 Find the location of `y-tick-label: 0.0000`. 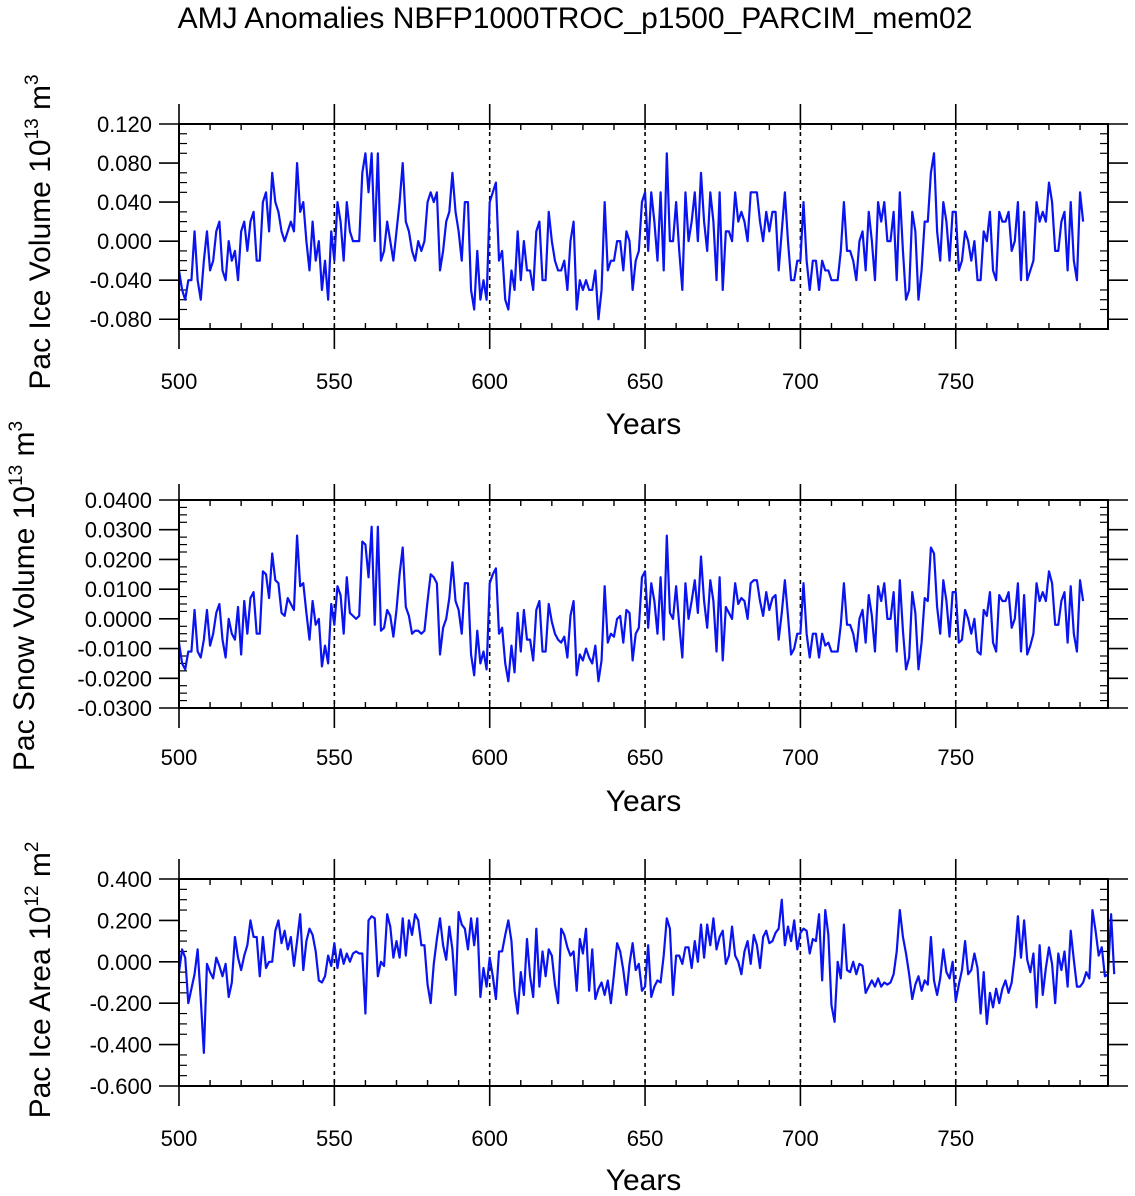

y-tick-label: 0.0000 is located at coordinates (118, 619).